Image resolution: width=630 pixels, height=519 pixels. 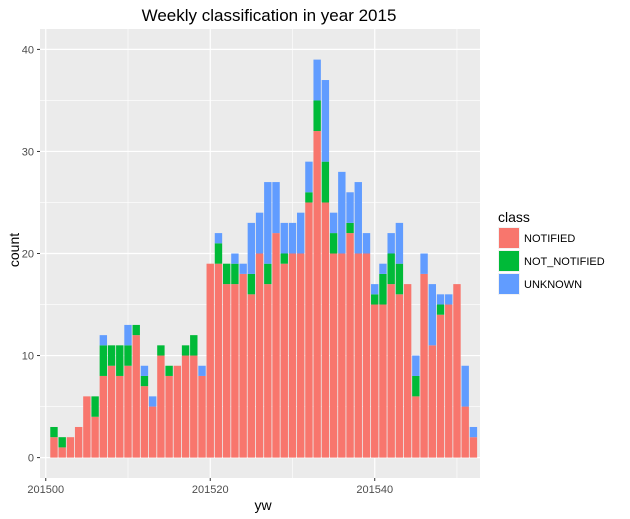 I want to click on legend-title: class, so click(x=514, y=217).